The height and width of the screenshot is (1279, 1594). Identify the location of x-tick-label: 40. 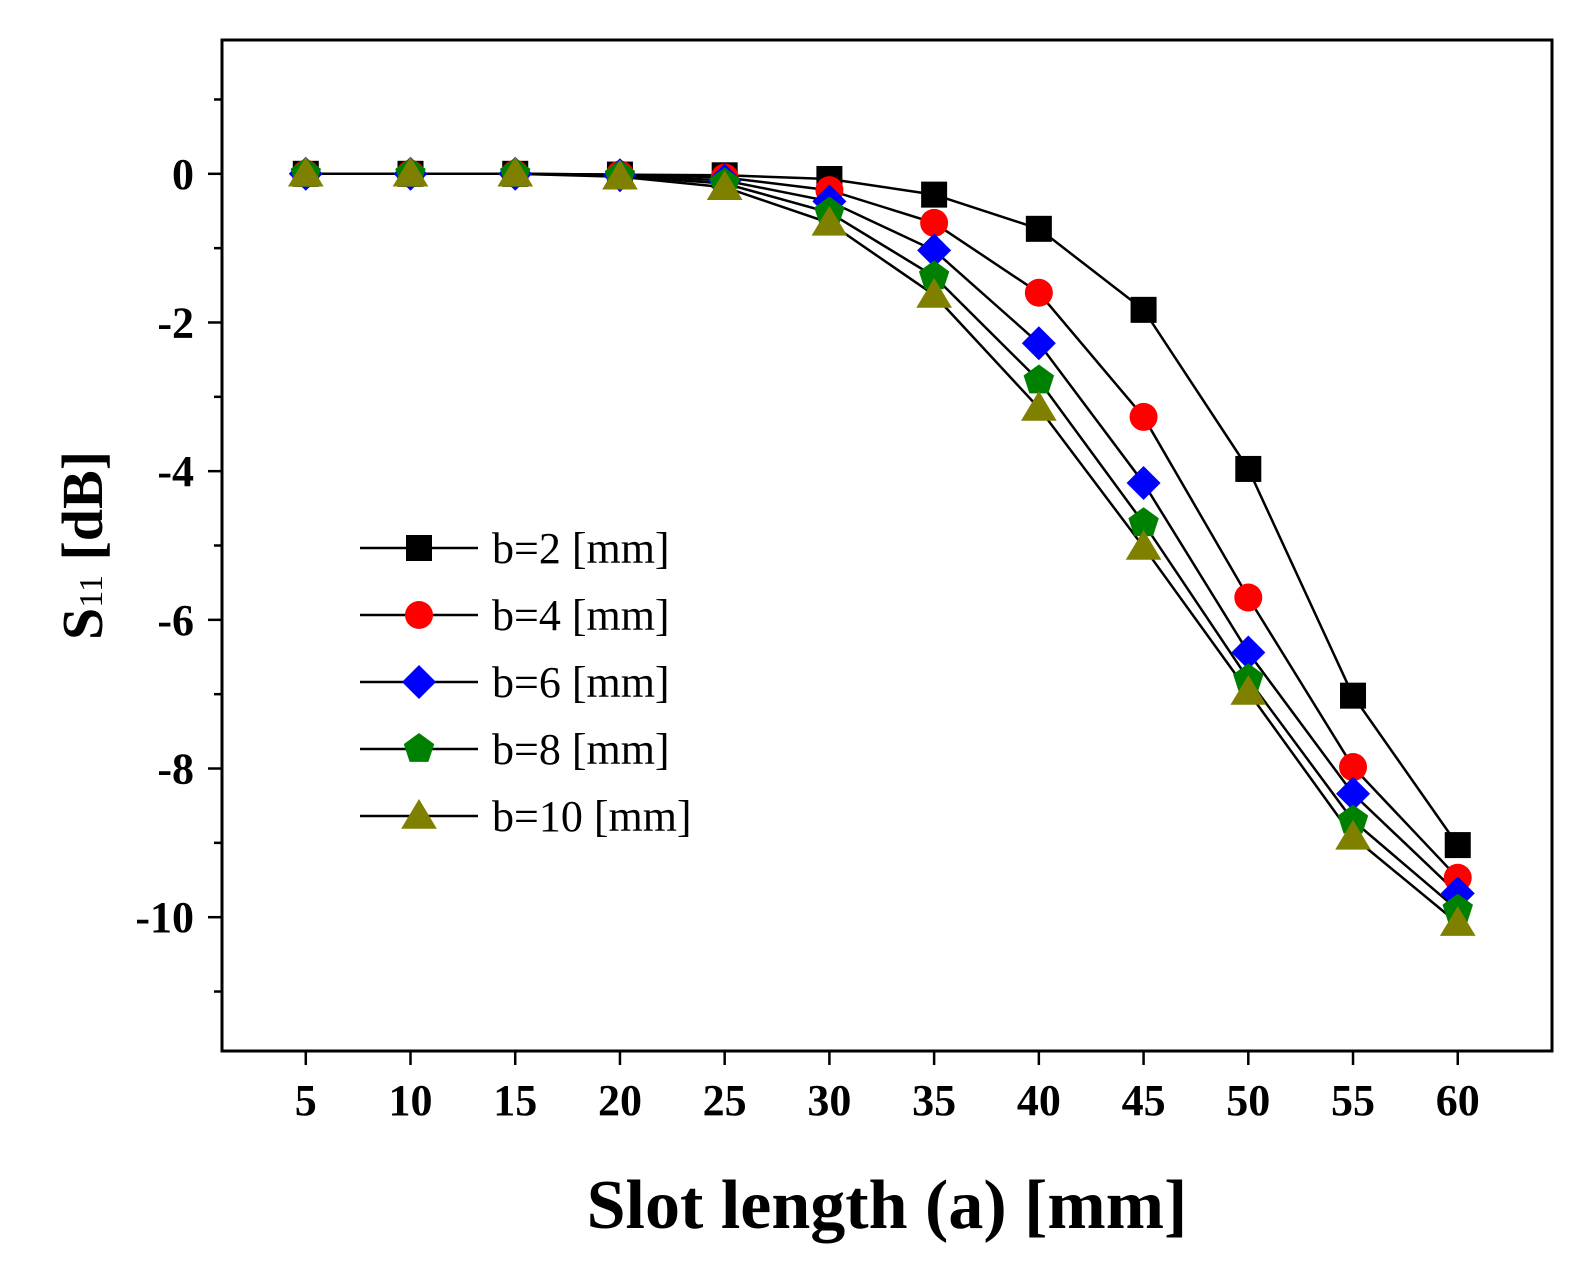
(1039, 1100).